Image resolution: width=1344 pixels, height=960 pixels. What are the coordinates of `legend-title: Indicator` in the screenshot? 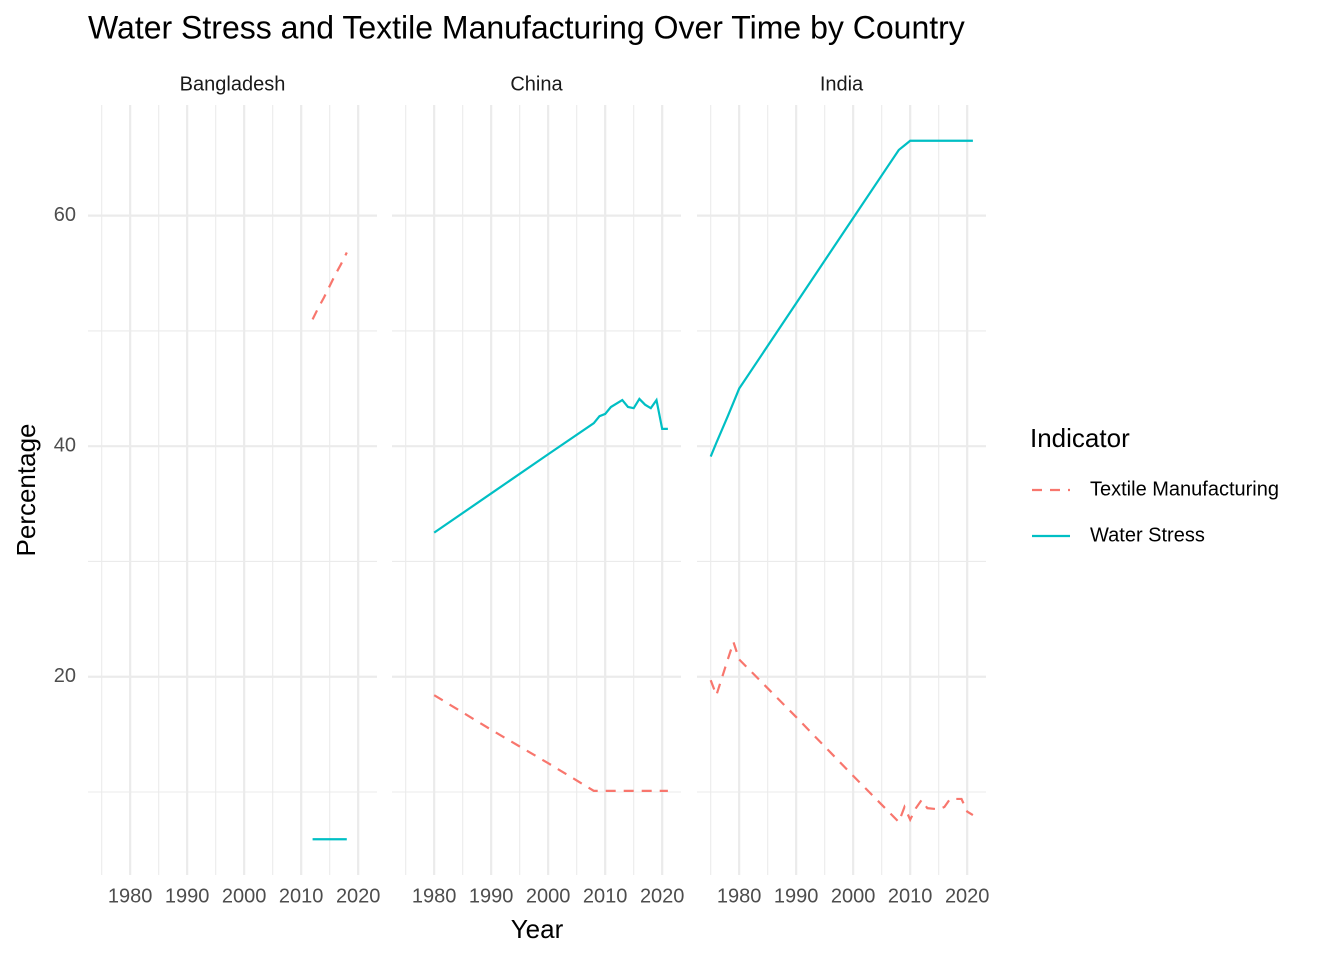 It's located at (1080, 438).